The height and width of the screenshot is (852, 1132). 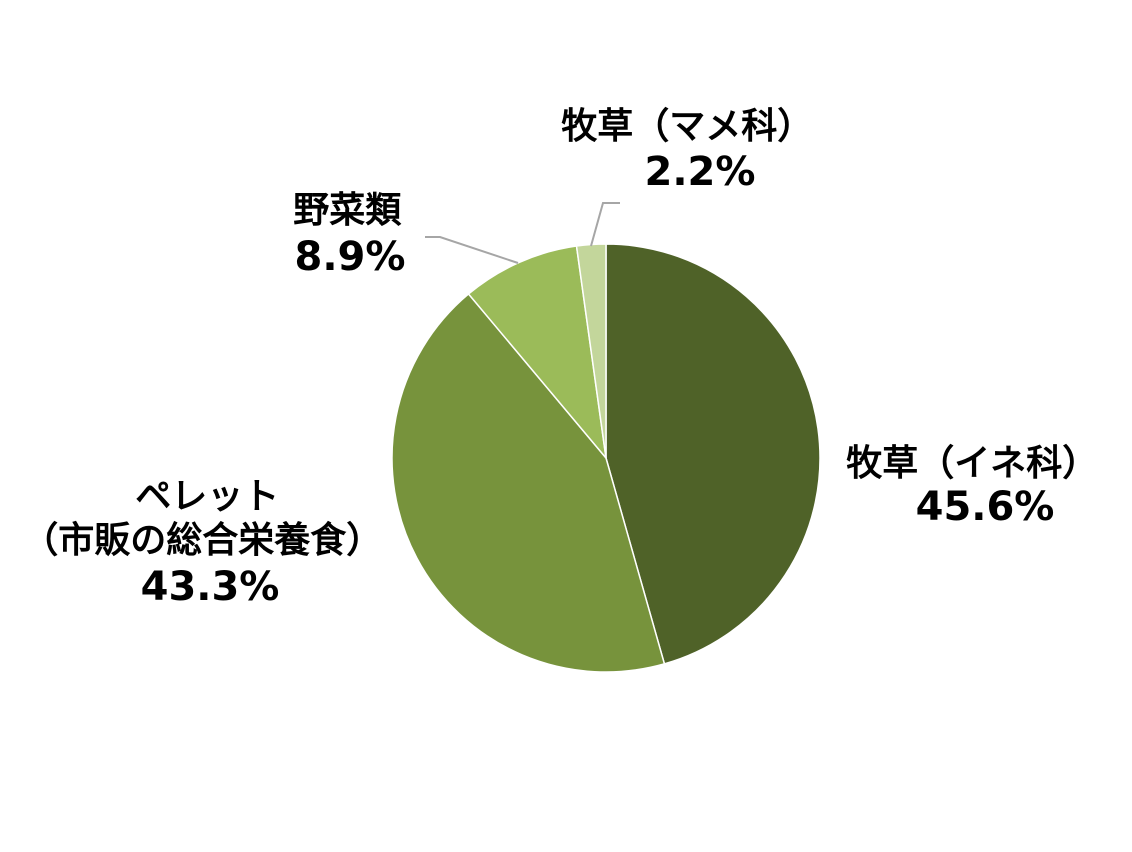 I want to click on pie-slice-grass, so click(x=713, y=454).